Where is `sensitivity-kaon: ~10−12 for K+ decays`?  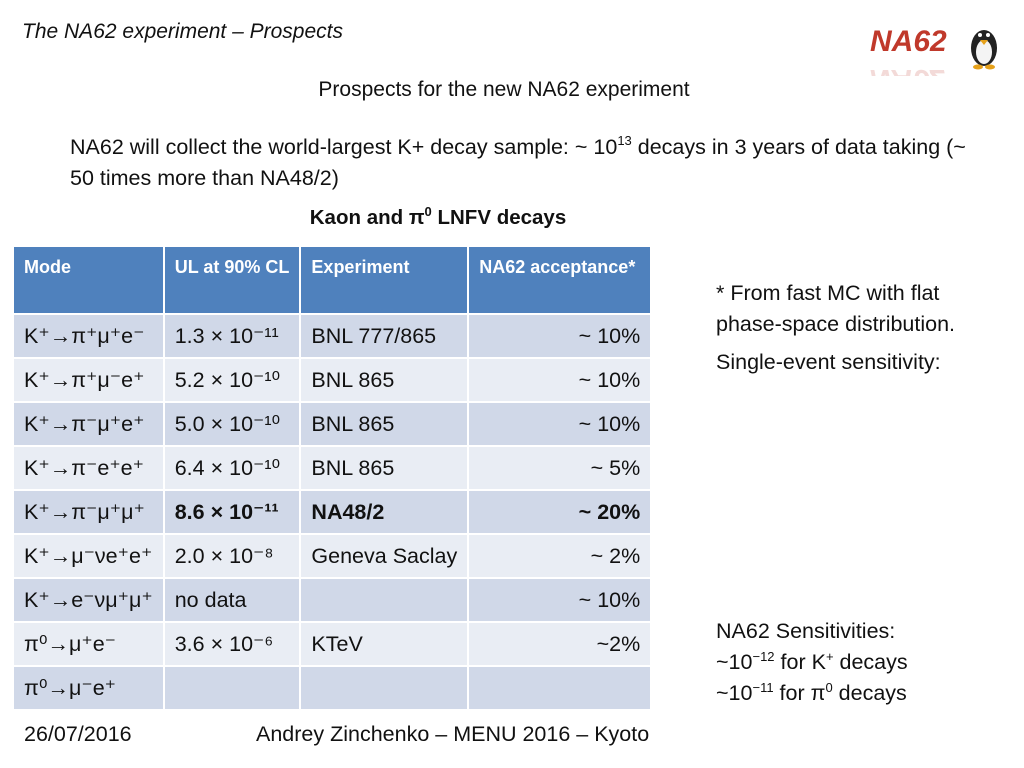
sensitivity-kaon: ~10−12 for K+ decays is located at coordinates (812, 662).